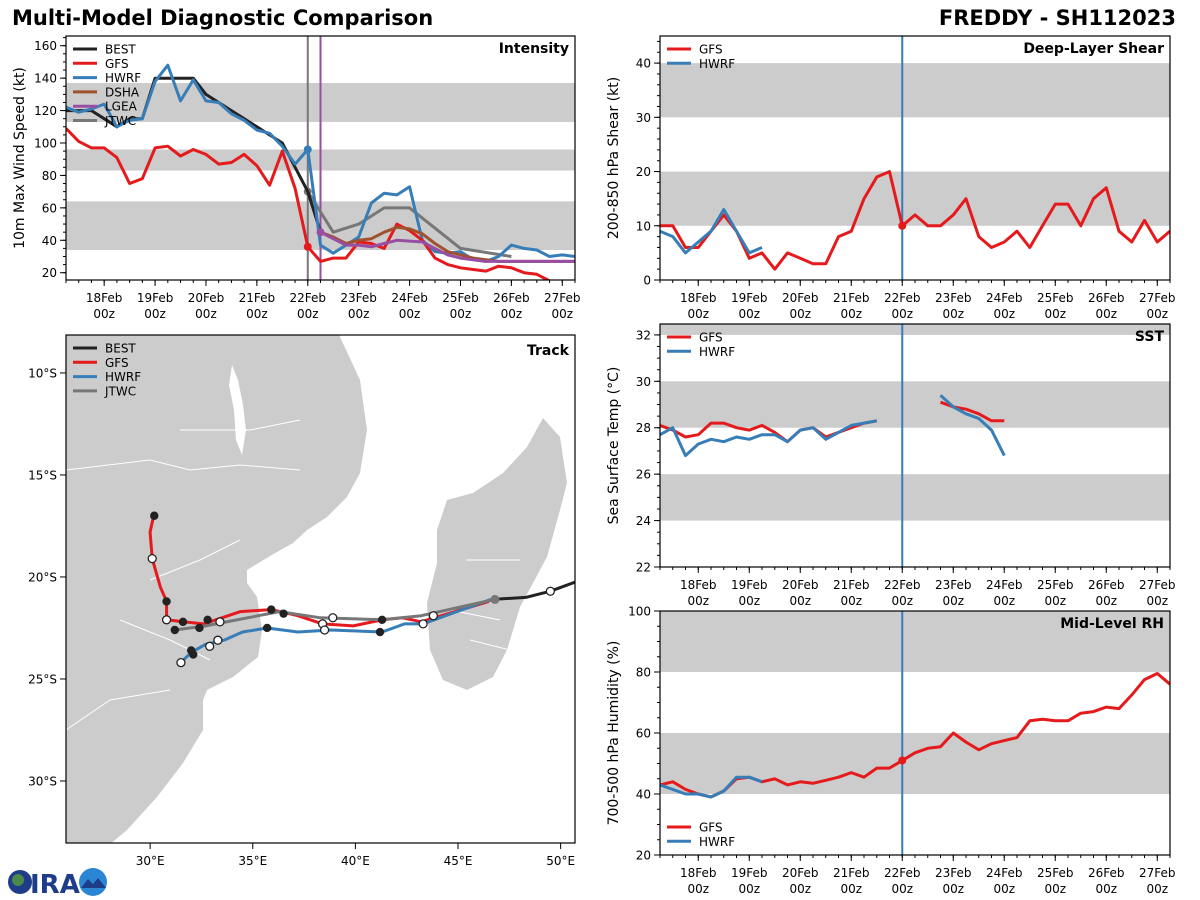 This screenshot has width=1200, height=900. I want to click on series-line-hwrf, so click(711, 231).